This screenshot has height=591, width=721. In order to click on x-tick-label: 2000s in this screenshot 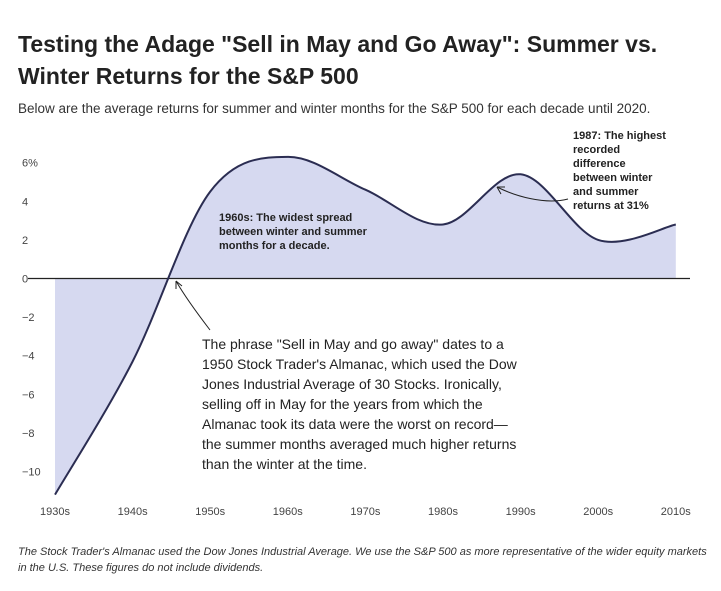, I will do `click(598, 512)`.